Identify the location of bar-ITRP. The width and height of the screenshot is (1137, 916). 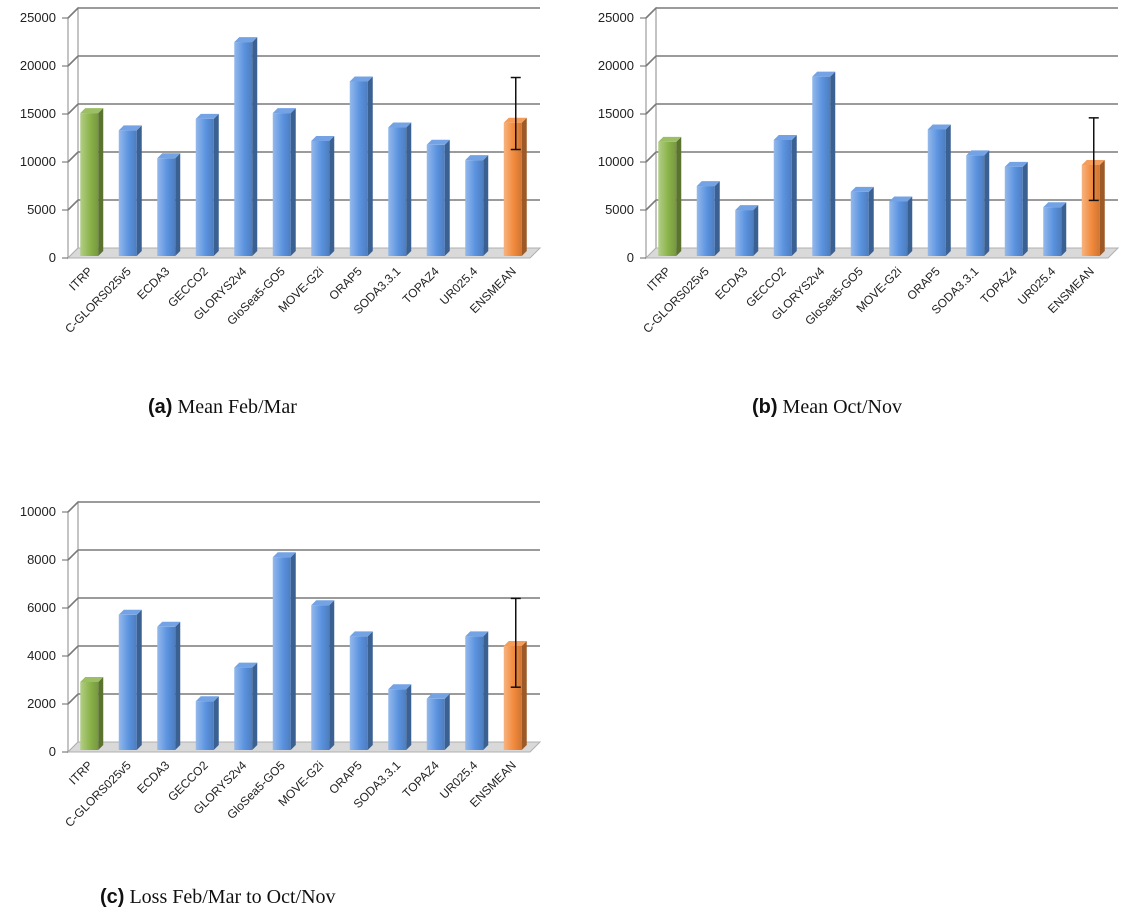
(92, 713).